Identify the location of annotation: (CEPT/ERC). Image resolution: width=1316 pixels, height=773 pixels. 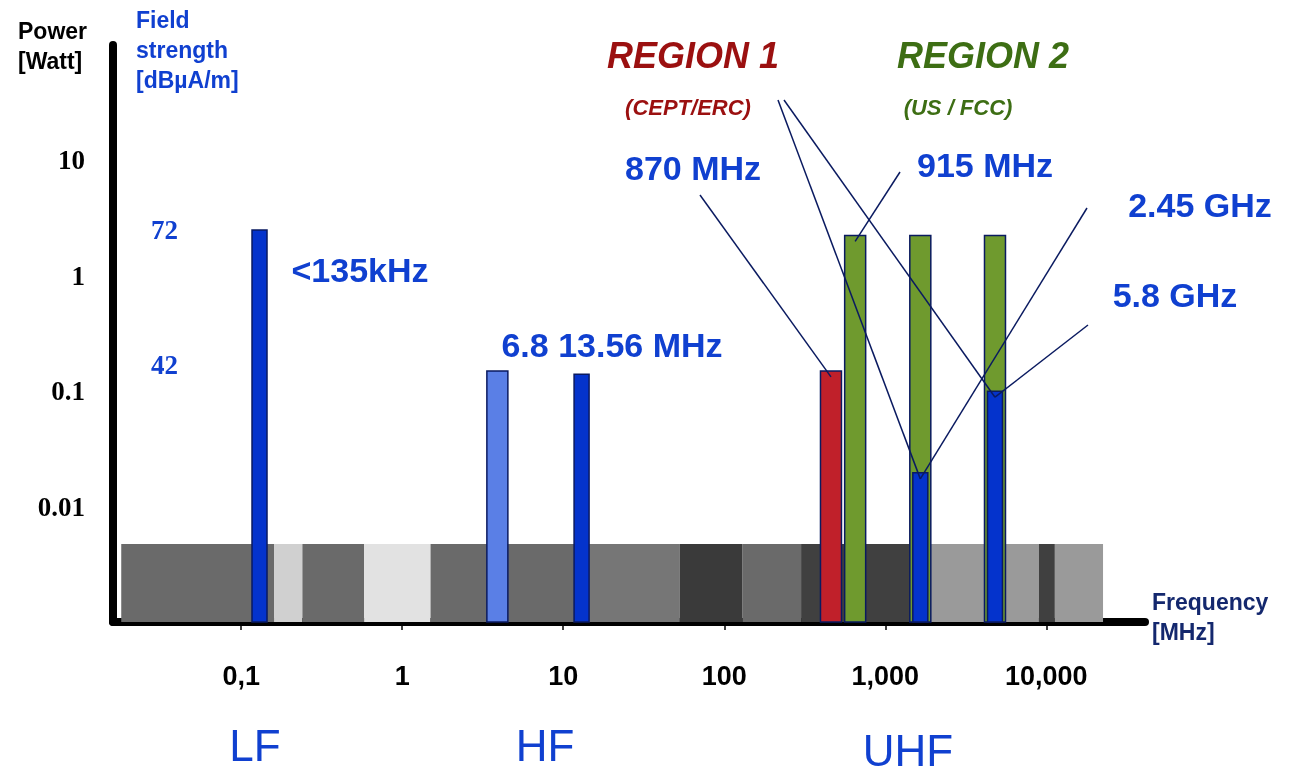
(688, 107).